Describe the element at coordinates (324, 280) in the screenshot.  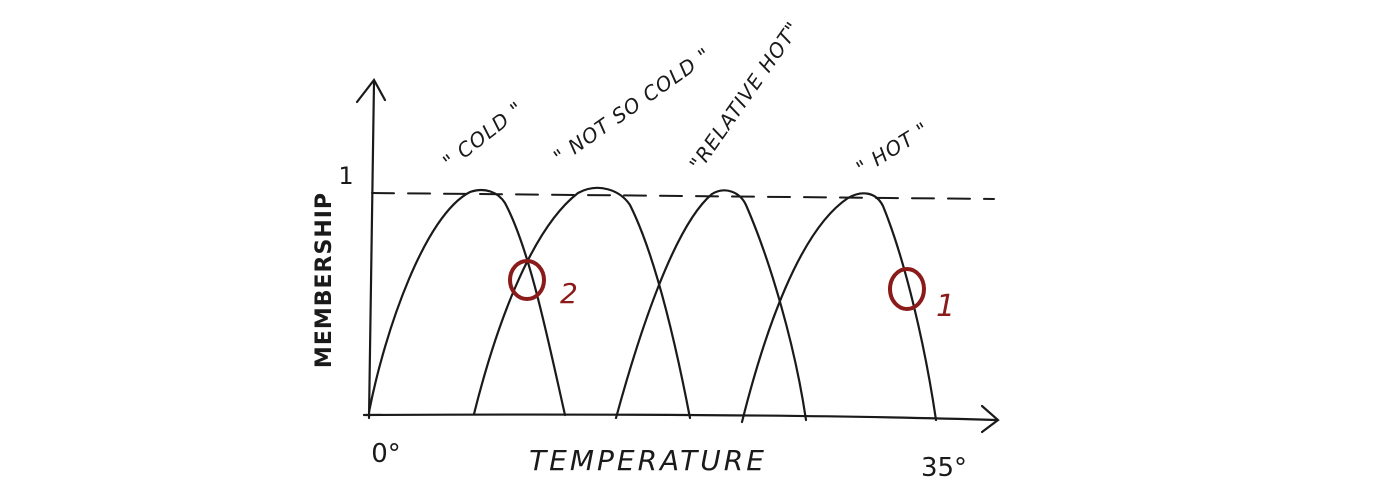
I see `y-axis-label: MEMBERSHIP` at that location.